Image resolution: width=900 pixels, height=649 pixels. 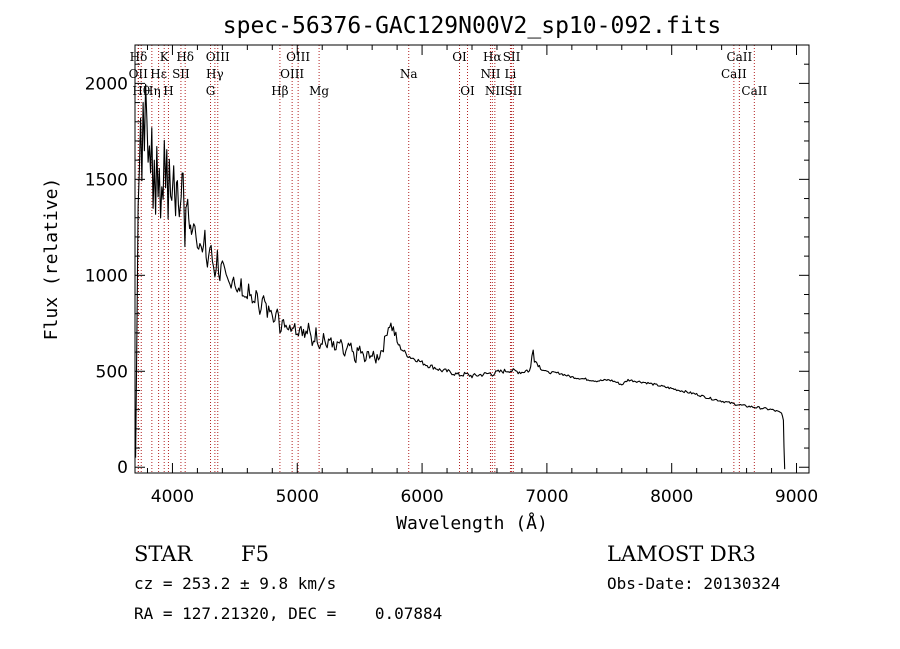 What do you see at coordinates (546, 497) in the screenshot?
I see `x-tick-label: 7000` at bounding box center [546, 497].